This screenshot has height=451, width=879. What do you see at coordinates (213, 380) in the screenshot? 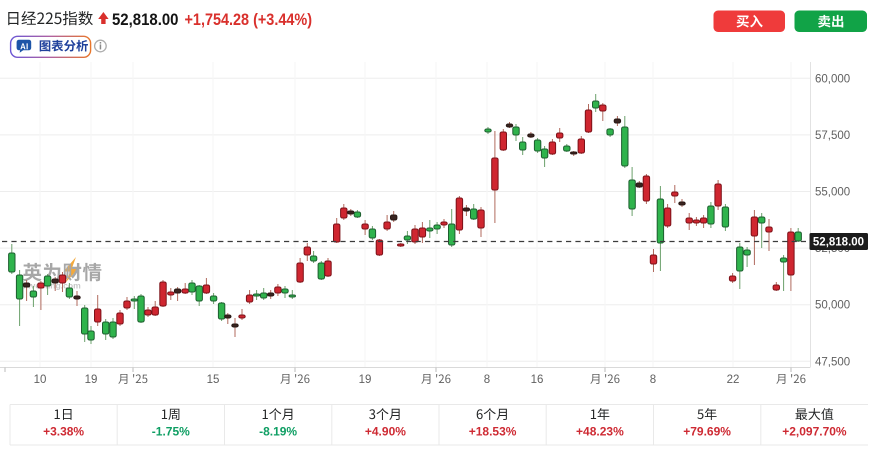
I see `svg-text: 15` at bounding box center [213, 380].